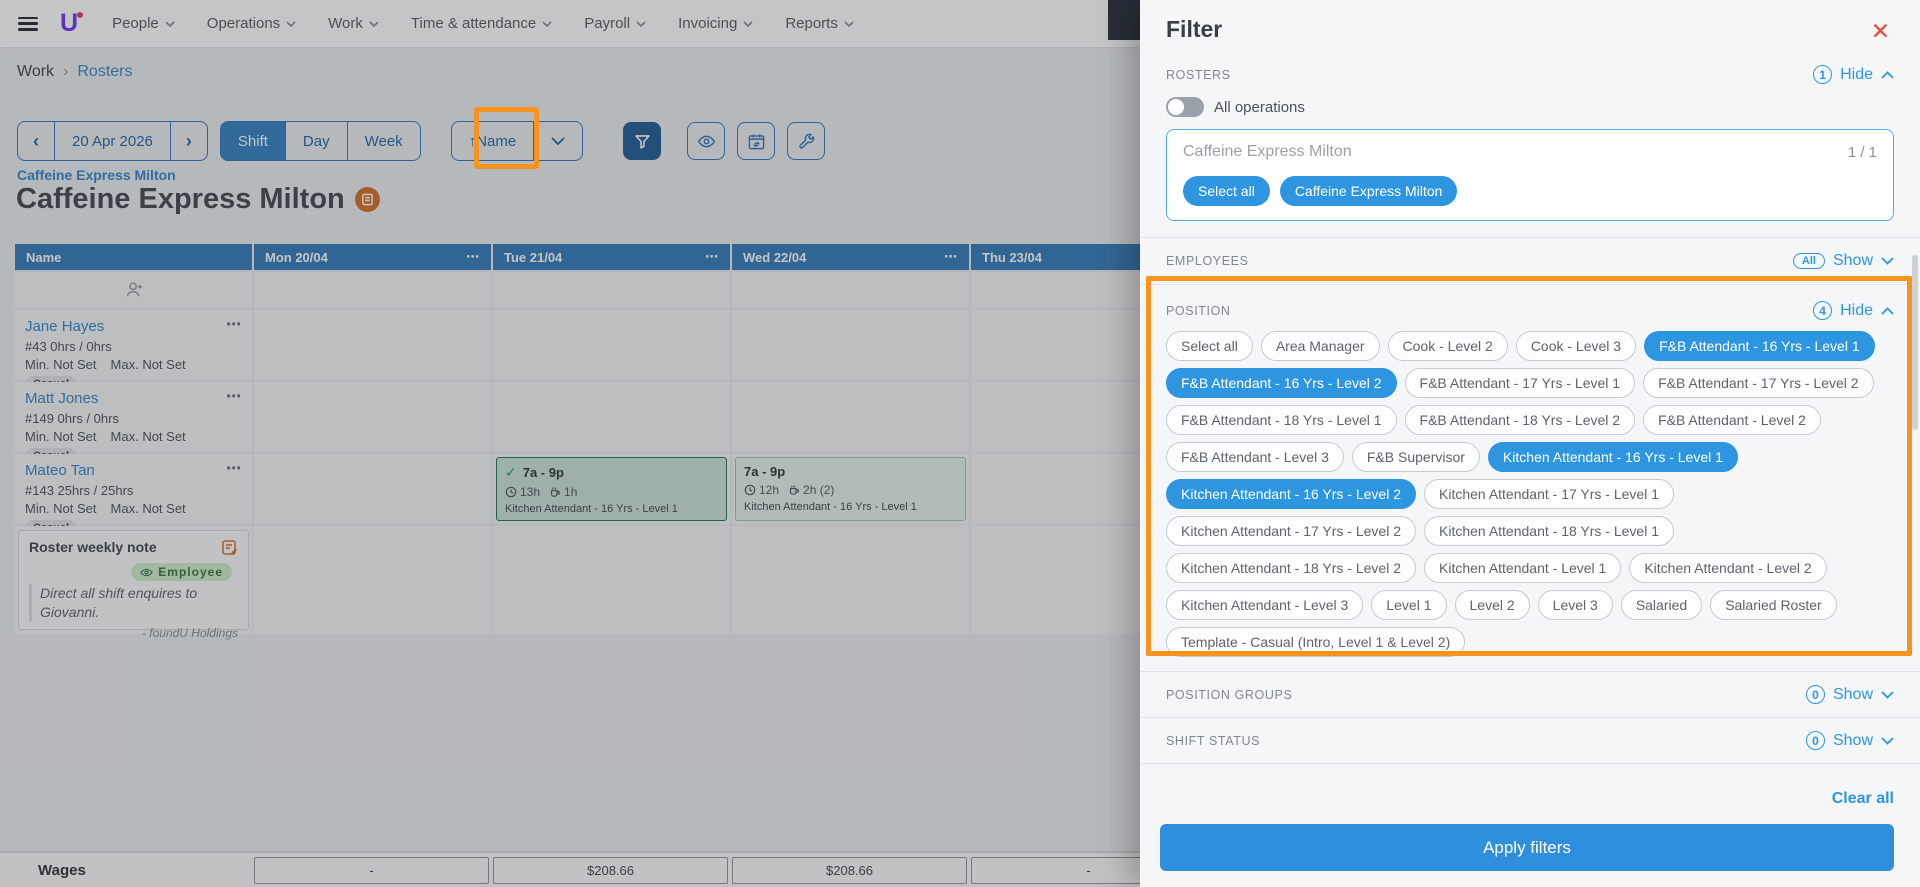  Describe the element at coordinates (492, 141) in the screenshot. I see `sort-by-name-button: ↑ Name` at that location.